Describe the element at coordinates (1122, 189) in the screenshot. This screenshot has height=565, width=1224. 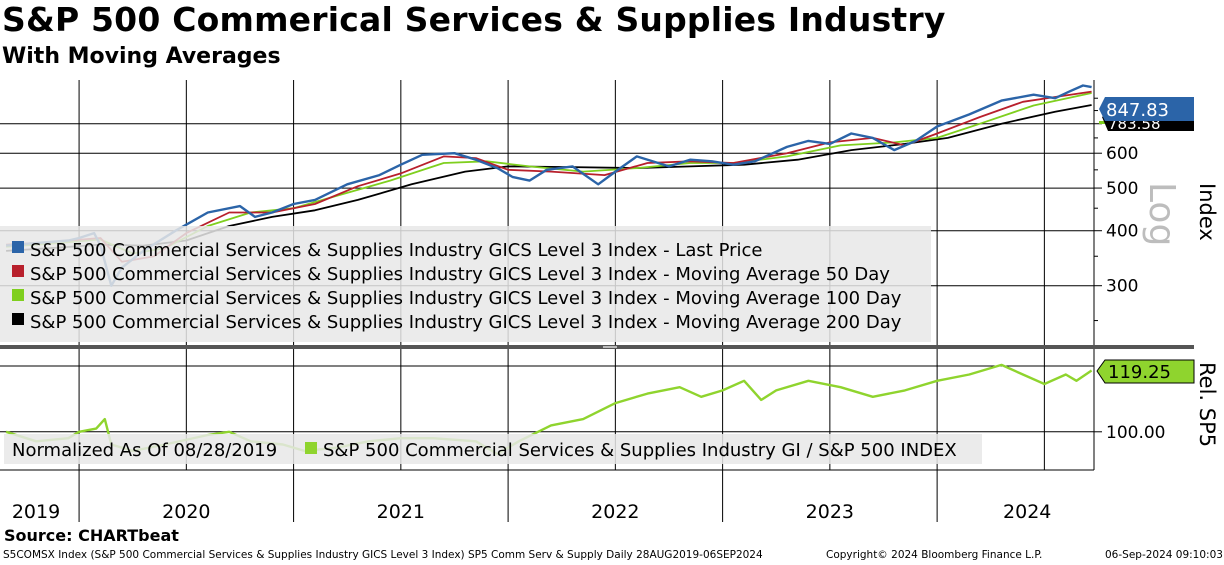
I see `y-tick-label-500: 500` at that location.